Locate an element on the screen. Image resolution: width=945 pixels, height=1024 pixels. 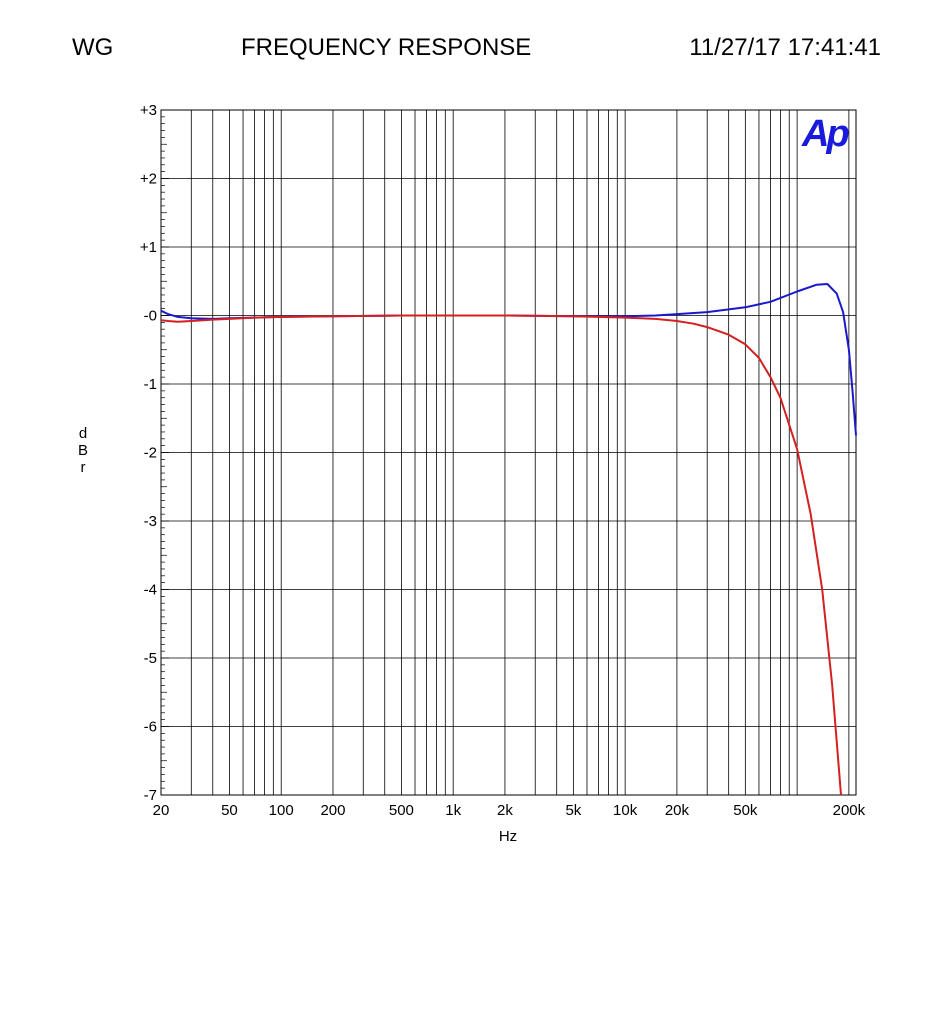
x-tick-label: 500 is located at coordinates (401, 810).